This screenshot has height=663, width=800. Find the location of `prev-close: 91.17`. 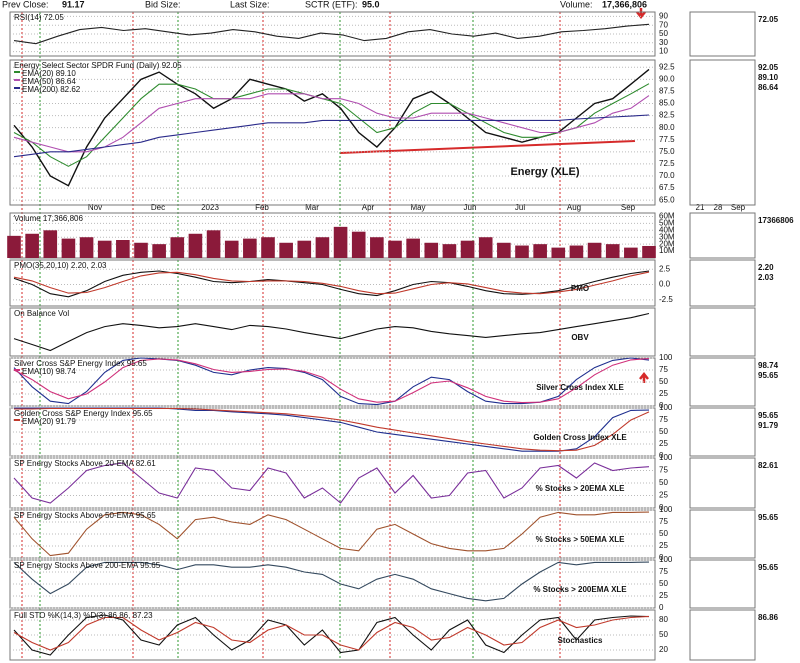

prev-close: 91.17 is located at coordinates (73, 4).